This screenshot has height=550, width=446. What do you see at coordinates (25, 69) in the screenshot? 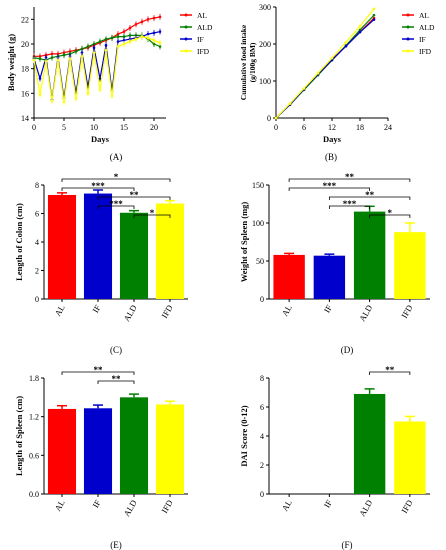
I see `y-tick-label: 18` at bounding box center [25, 69].